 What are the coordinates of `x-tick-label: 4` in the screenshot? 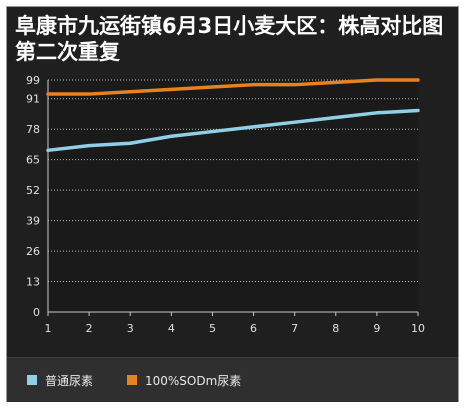 It's located at (171, 328).